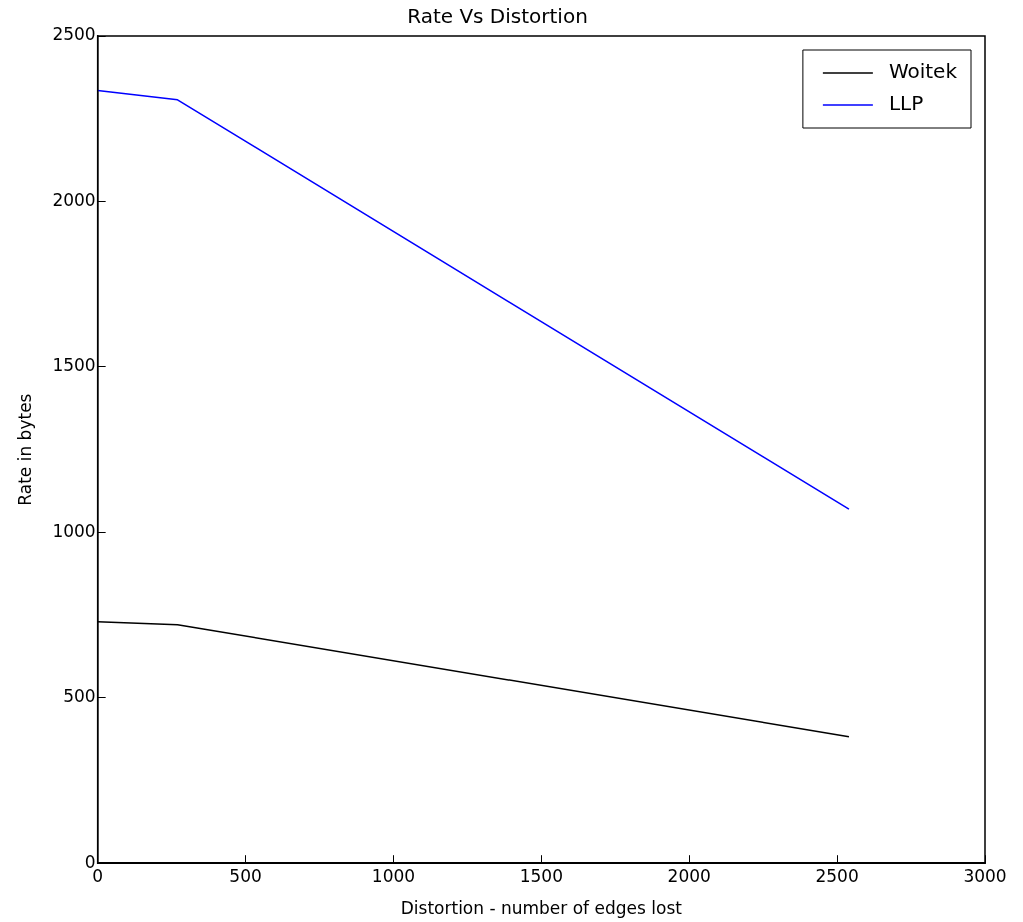 The width and height of the screenshot is (1023, 922). What do you see at coordinates (906, 103) in the screenshot?
I see `legend-label: LLP` at bounding box center [906, 103].